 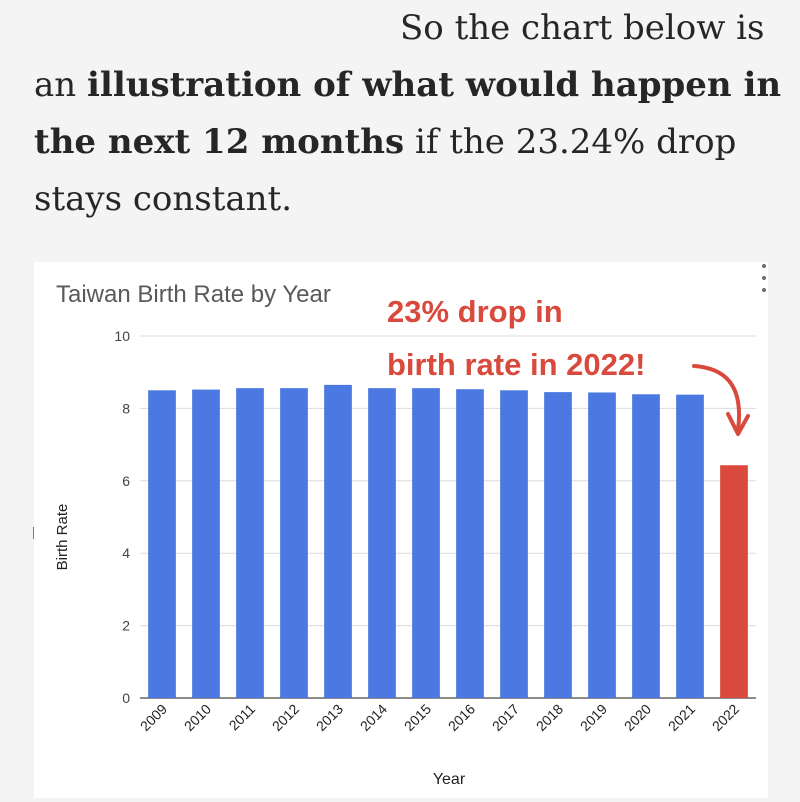 I want to click on bar-2017, so click(x=514, y=544).